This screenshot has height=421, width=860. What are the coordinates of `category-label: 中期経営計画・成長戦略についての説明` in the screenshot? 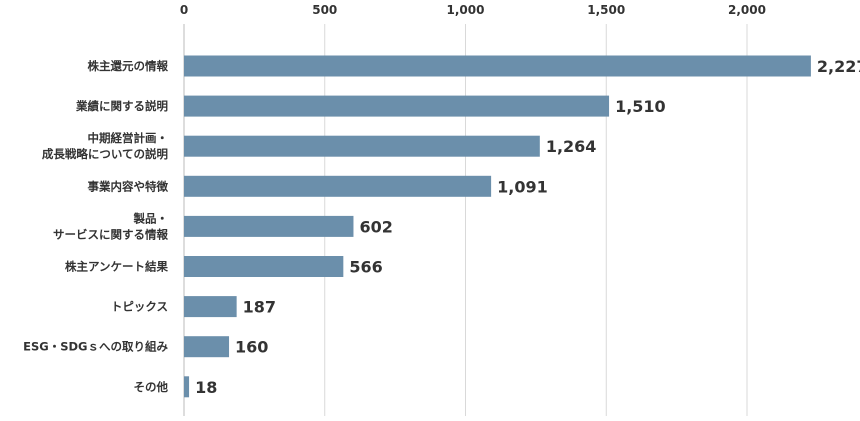 It's located at (105, 146).